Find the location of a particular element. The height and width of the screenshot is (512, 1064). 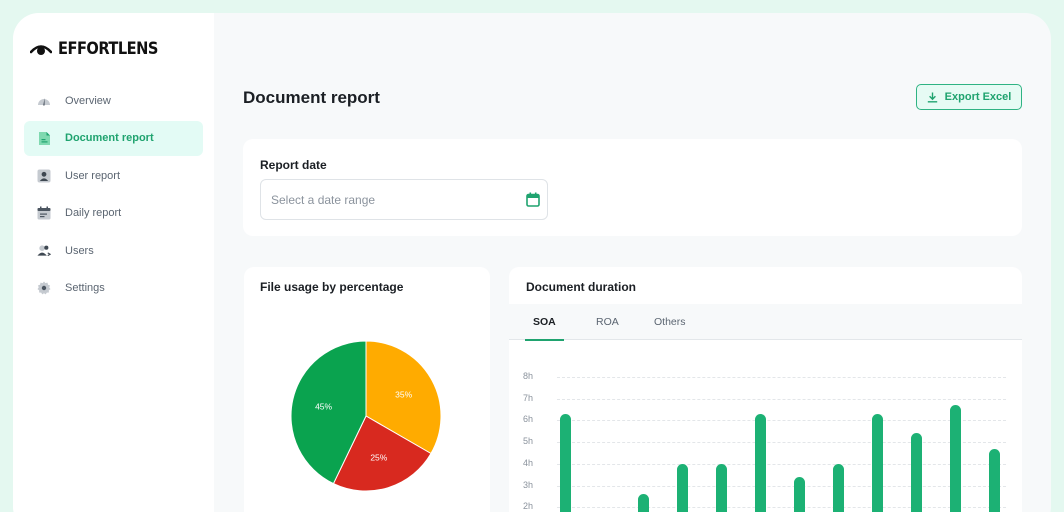

sidebar-item-document-report: Document report is located at coordinates (113, 138).